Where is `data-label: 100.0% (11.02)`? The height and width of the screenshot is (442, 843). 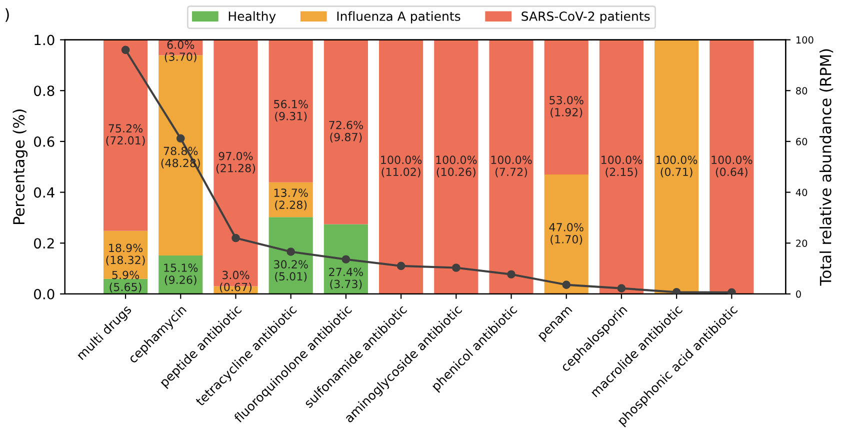
data-label: 100.0% (11.02) is located at coordinates (401, 167).